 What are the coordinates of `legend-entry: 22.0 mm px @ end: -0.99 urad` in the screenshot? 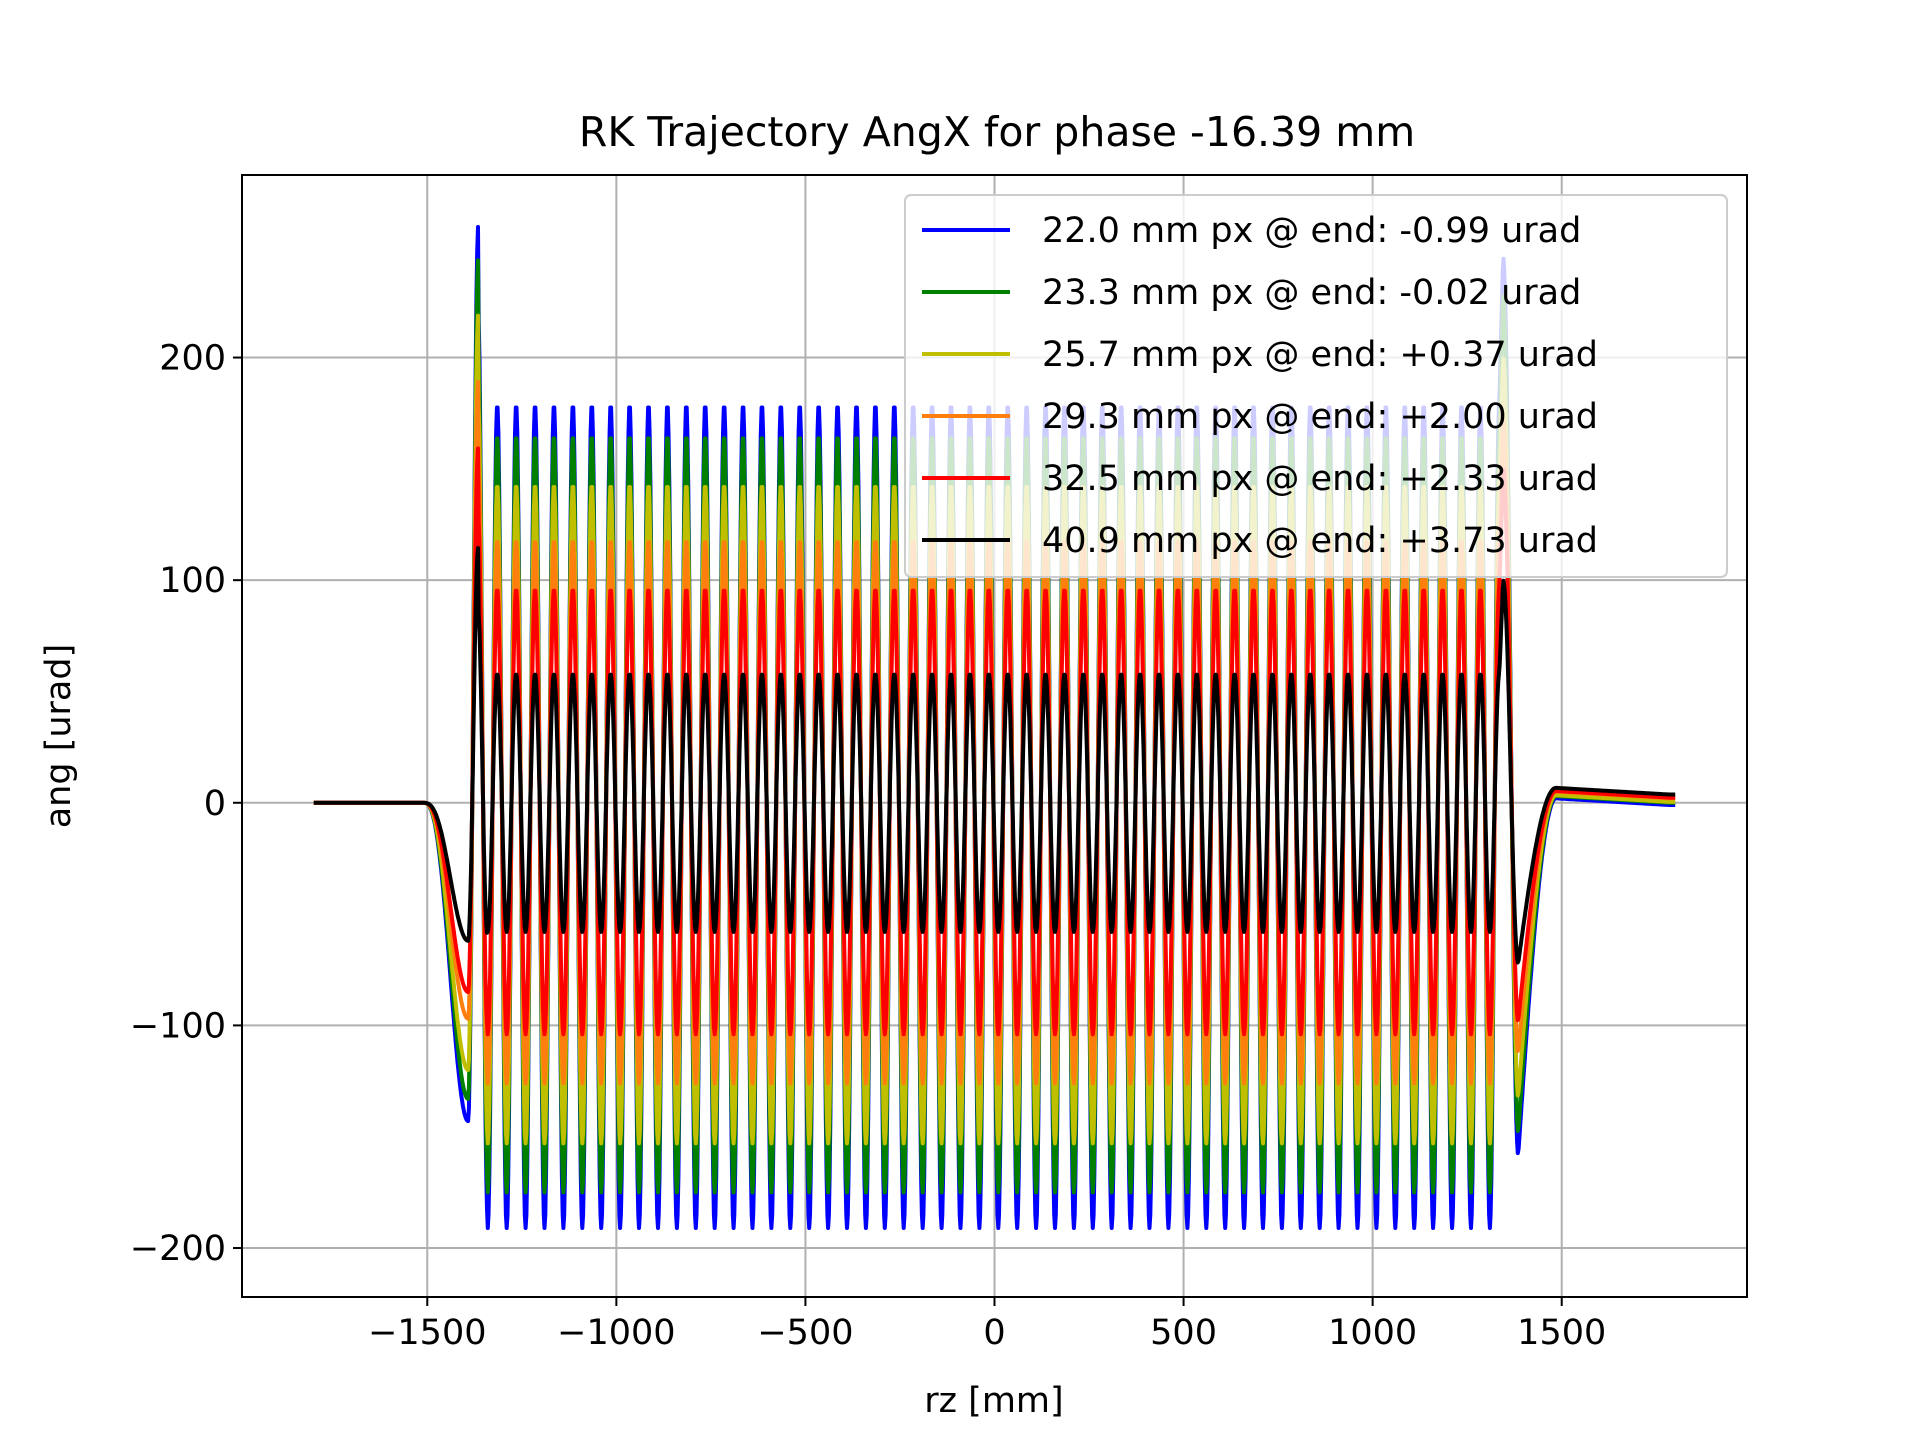 It's located at (1311, 231).